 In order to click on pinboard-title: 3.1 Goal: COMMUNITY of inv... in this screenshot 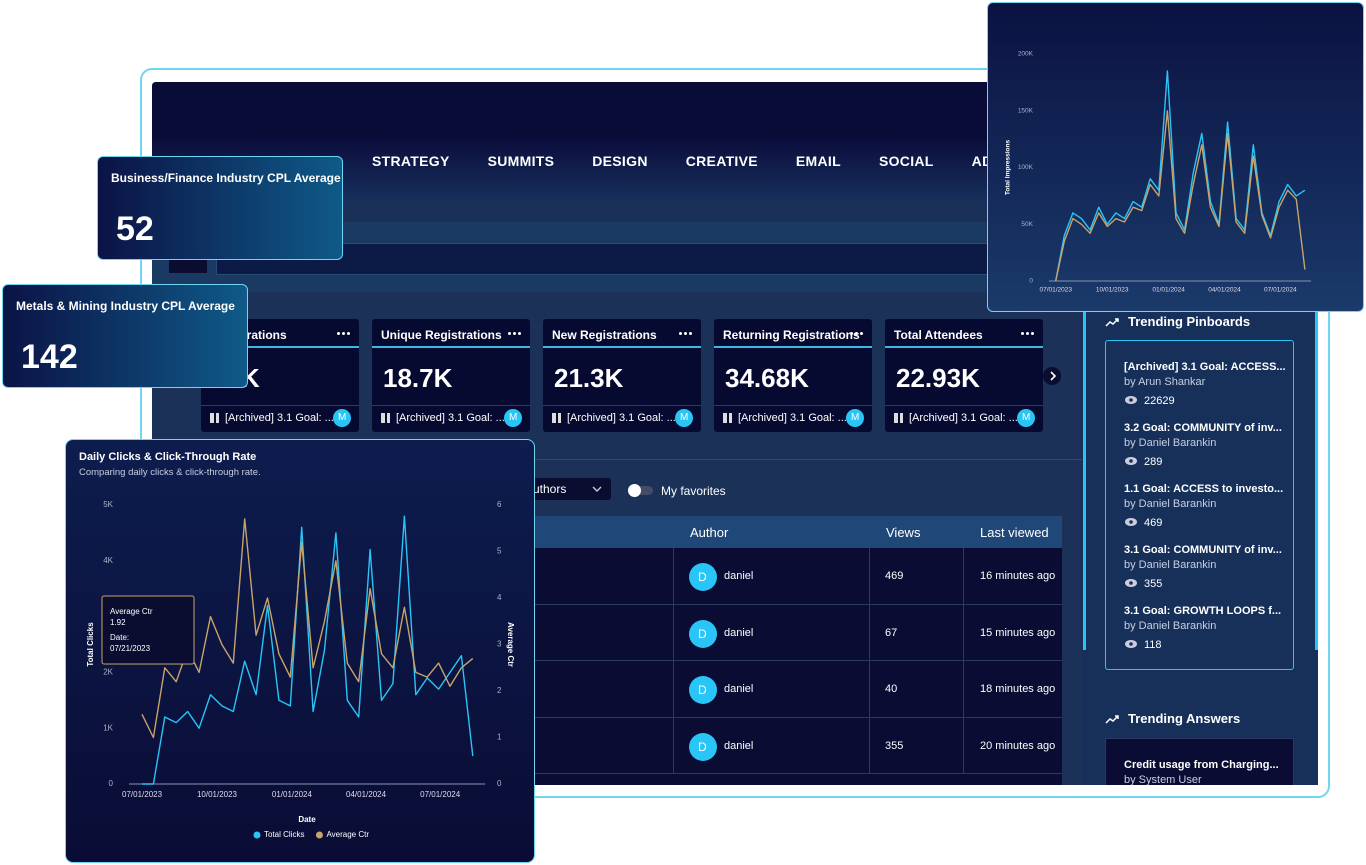, I will do `click(1203, 550)`.